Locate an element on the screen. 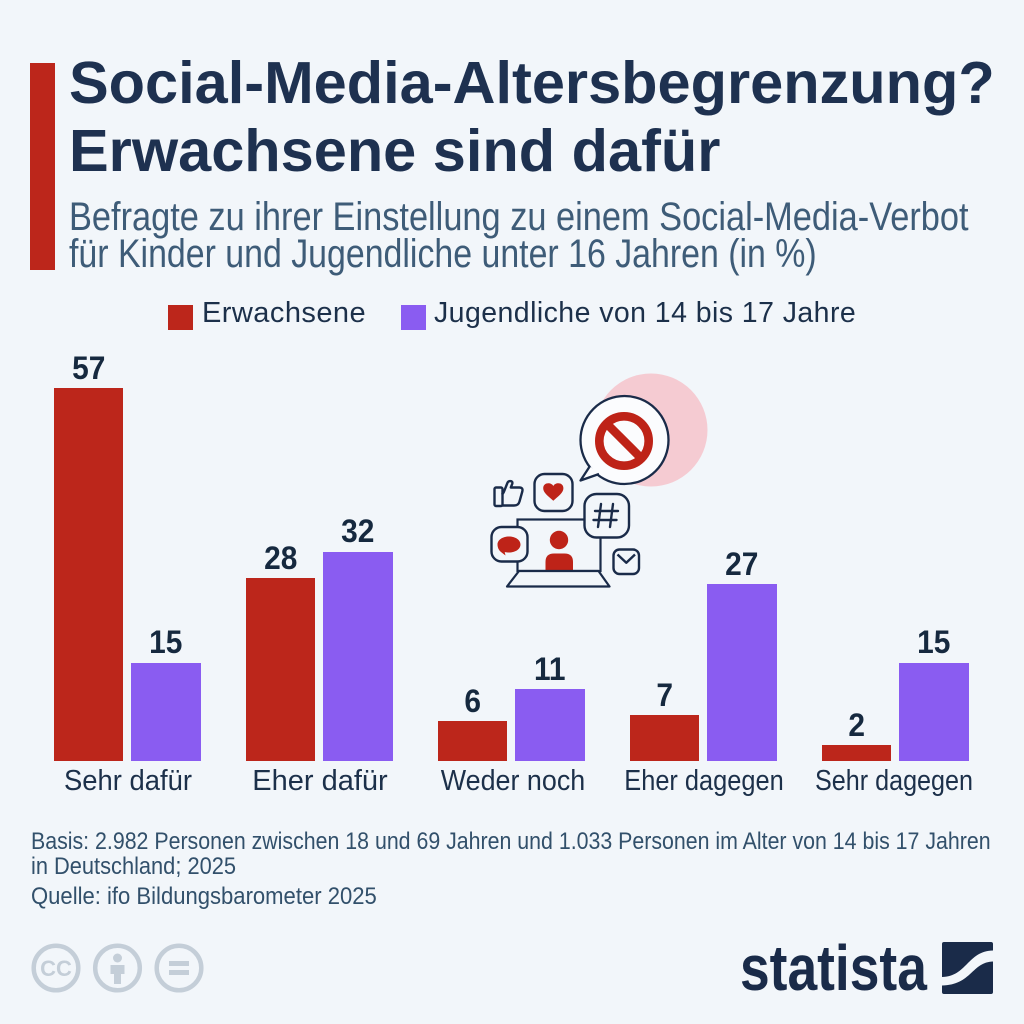 The image size is (1024, 1024). svg-text: CC is located at coordinates (56, 968).